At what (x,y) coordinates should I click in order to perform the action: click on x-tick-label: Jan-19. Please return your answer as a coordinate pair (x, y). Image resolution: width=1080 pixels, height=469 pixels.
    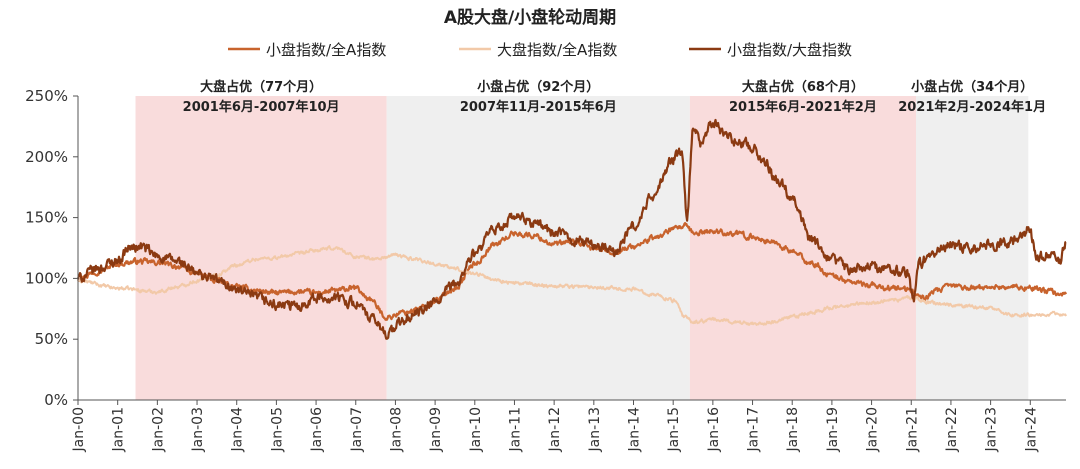
    Looking at the image, I should click on (833, 429).